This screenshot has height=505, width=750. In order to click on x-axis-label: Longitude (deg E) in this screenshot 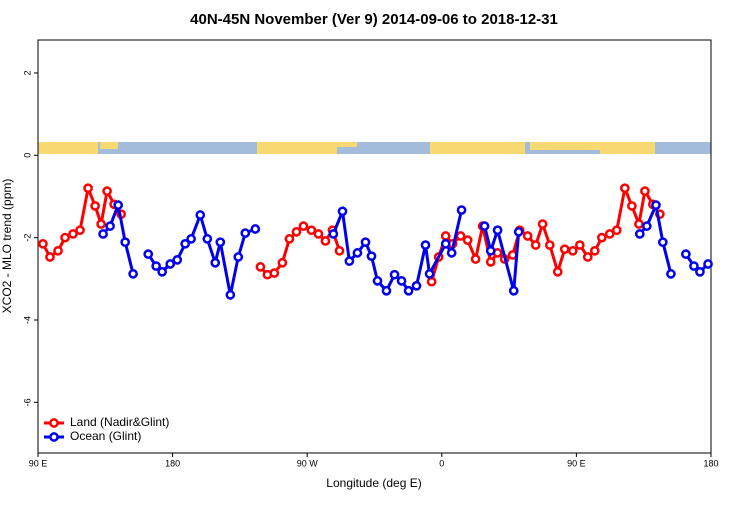, I will do `click(373, 483)`.